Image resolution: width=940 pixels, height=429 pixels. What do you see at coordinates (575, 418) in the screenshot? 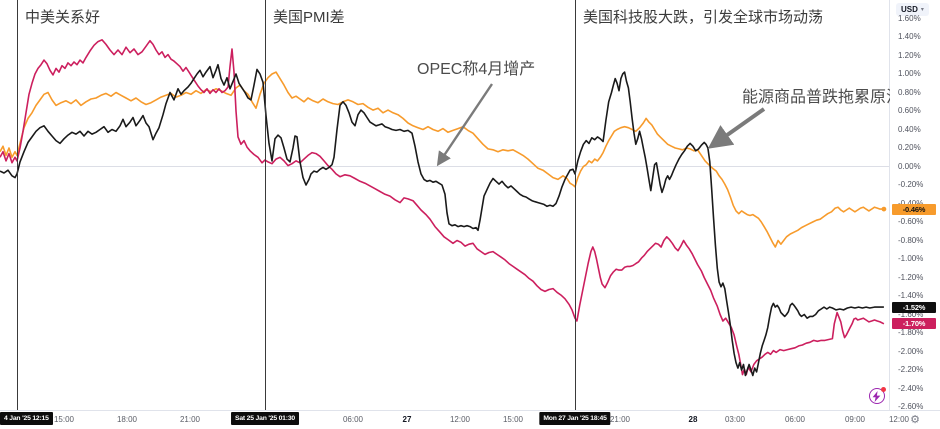
I see `event-time-badge-3: Mon 27 Jan '25 18:45` at bounding box center [575, 418].